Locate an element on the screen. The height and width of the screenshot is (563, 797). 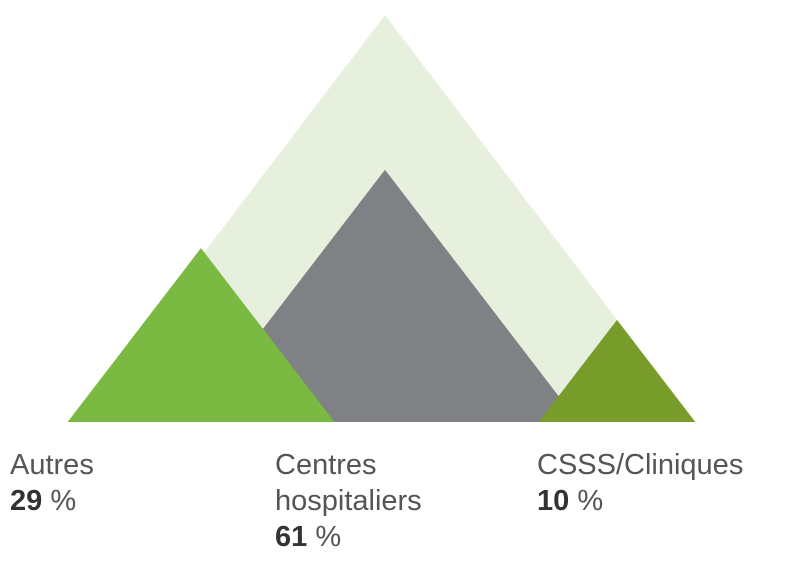
value-line: 61 % is located at coordinates (375, 537).